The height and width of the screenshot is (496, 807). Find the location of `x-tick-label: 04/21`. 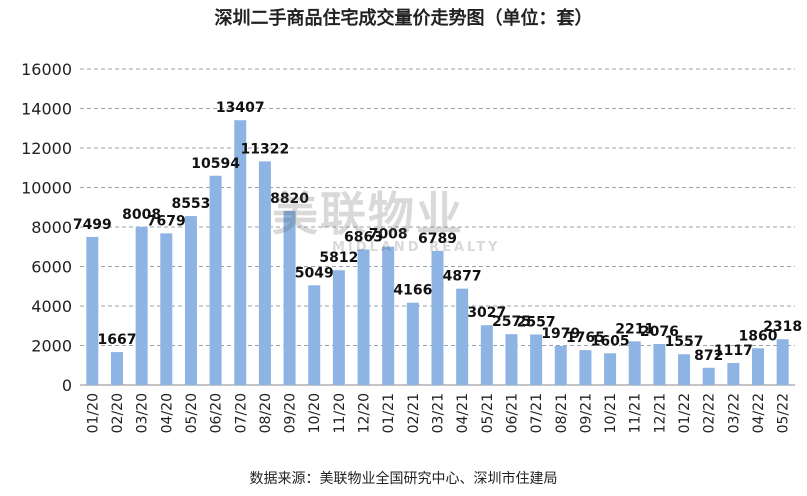

x-tick-label: 04/21 is located at coordinates (463, 413).